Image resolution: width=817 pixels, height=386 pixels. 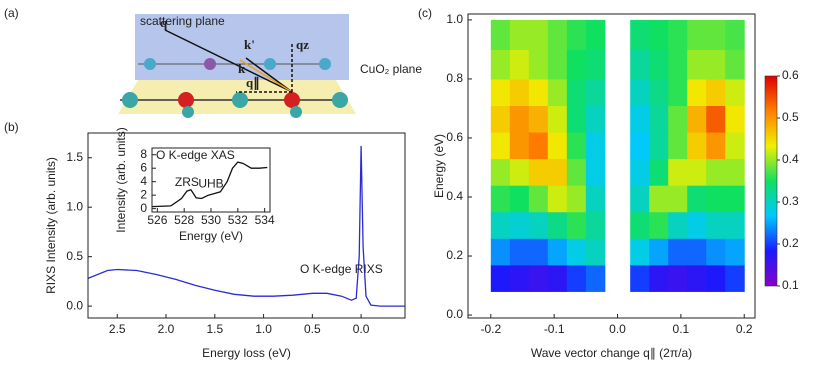 I want to click on y-tick-label: 1.5, so click(x=74, y=157).